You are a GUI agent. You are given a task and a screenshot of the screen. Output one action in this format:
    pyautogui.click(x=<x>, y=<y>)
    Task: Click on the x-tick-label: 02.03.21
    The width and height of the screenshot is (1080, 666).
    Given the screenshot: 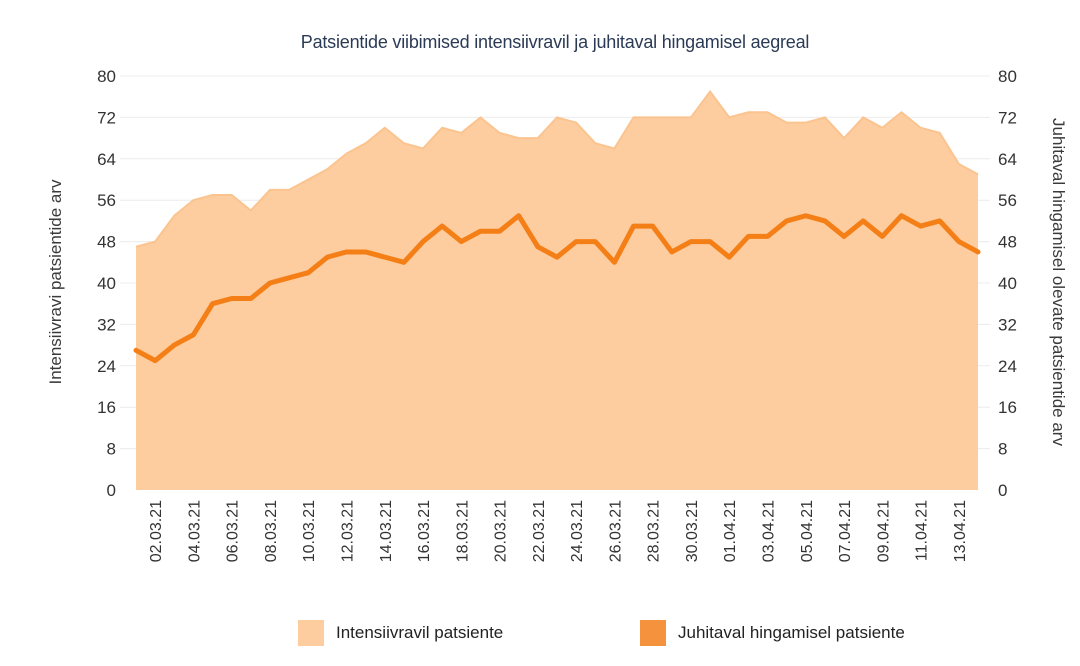 What is the action you would take?
    pyautogui.click(x=156, y=531)
    